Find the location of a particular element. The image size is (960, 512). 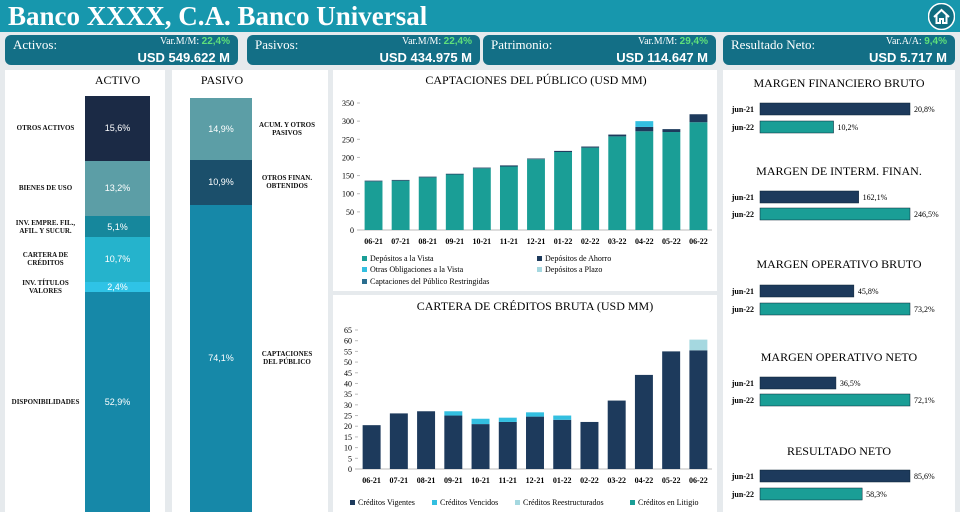

x-tick-label: 10-21 is located at coordinates (480, 480).